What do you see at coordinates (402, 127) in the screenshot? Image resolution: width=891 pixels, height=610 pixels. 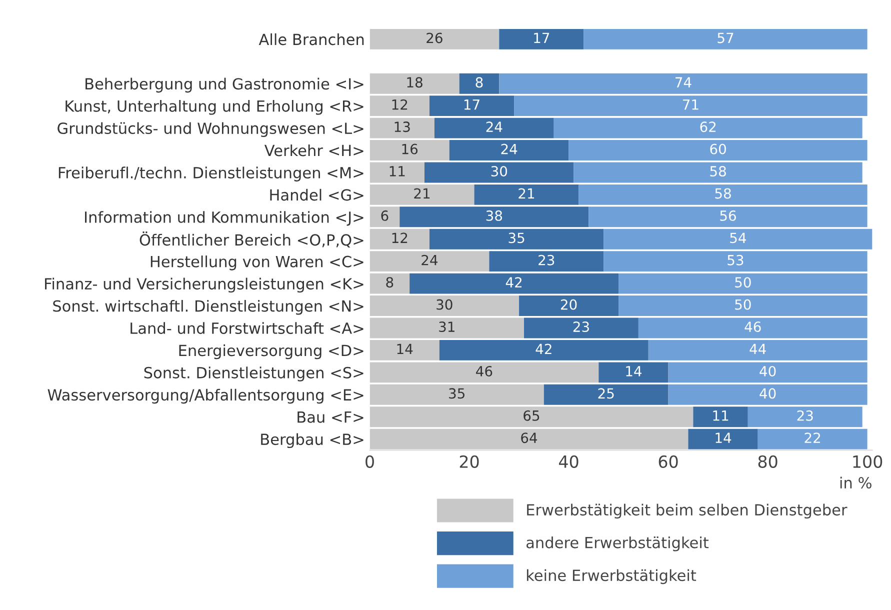 I see `data-label: 13` at bounding box center [402, 127].